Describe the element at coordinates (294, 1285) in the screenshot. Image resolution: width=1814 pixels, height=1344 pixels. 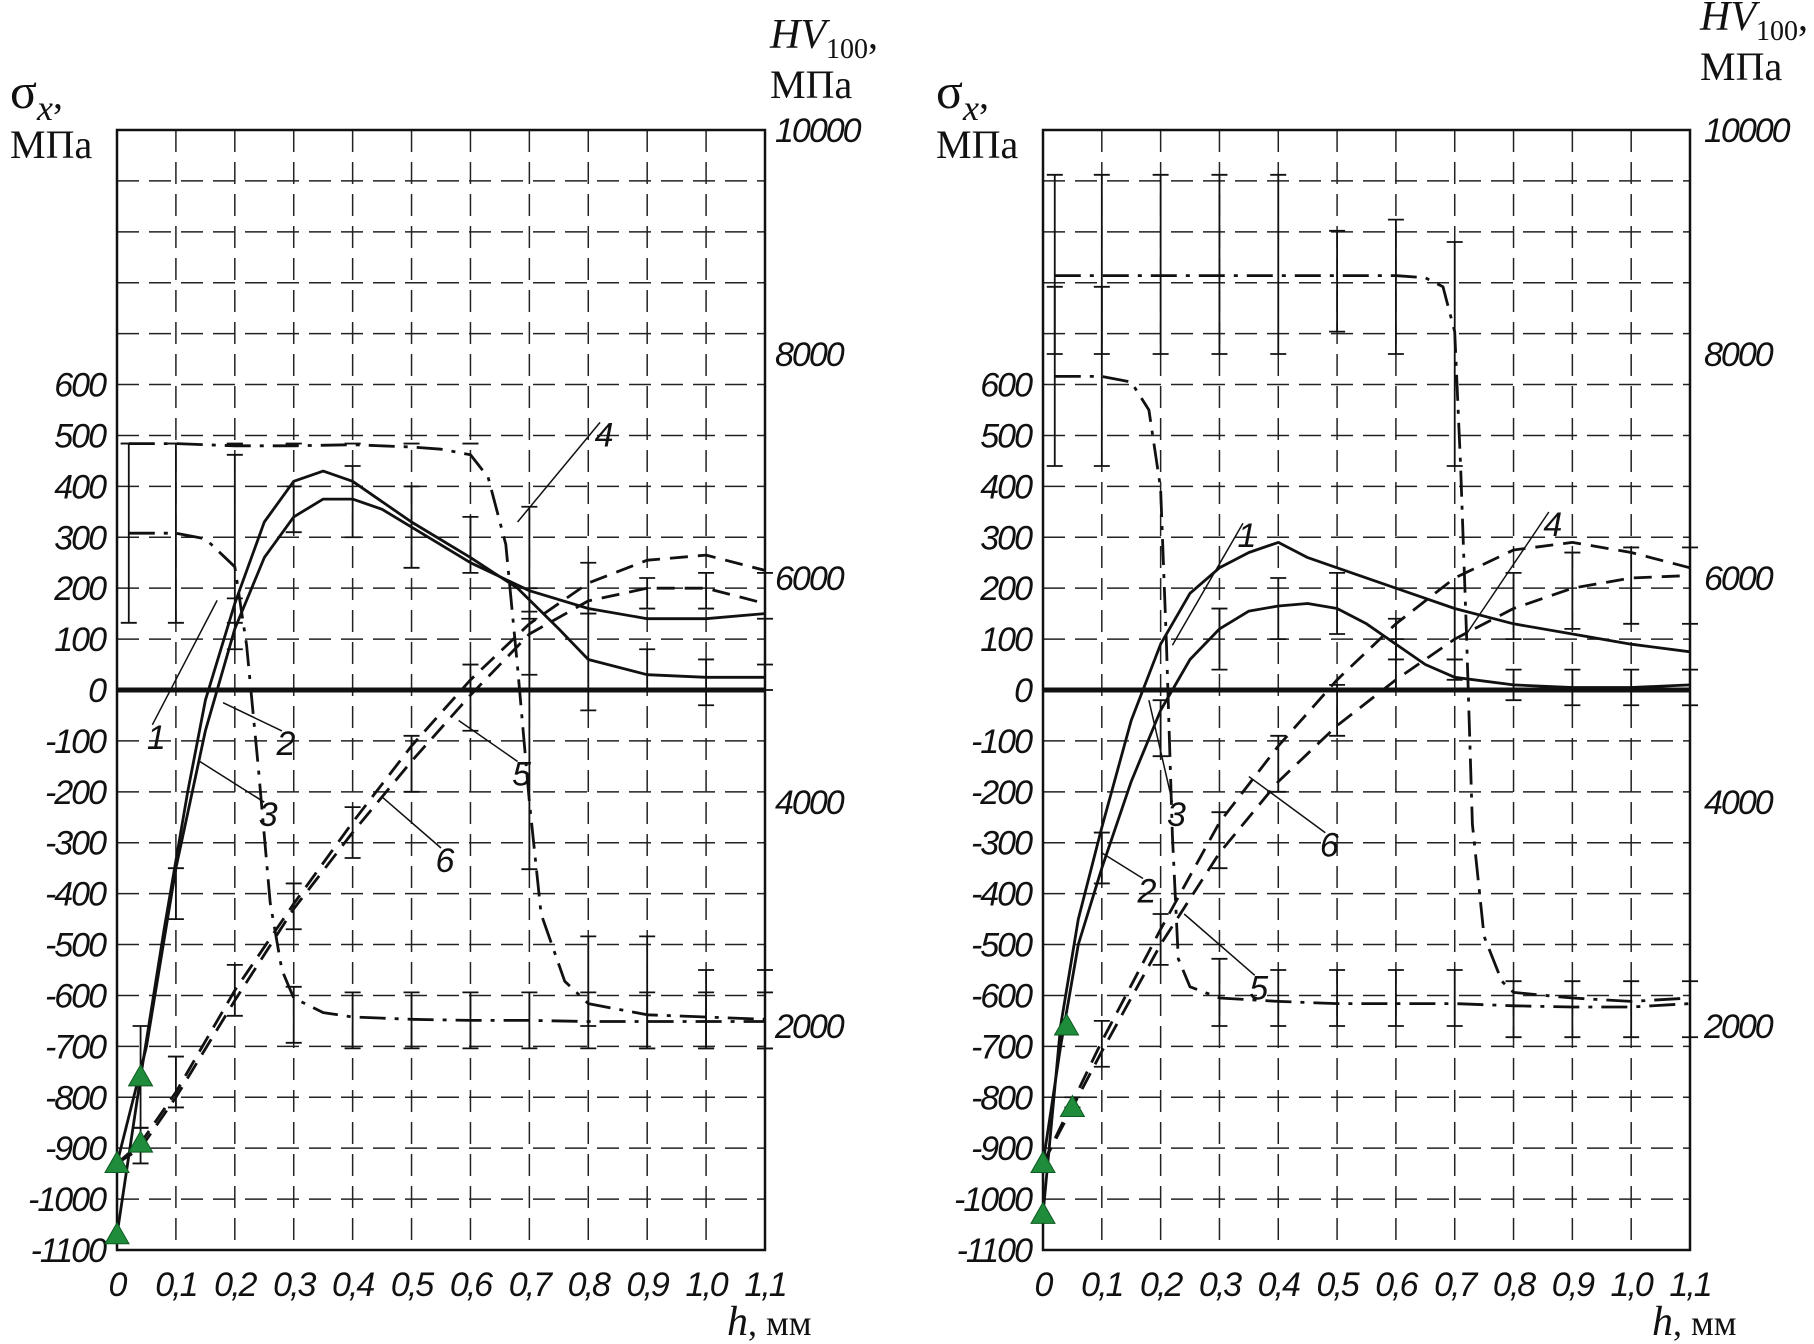
I see `x-tick-label: 0,3` at that location.